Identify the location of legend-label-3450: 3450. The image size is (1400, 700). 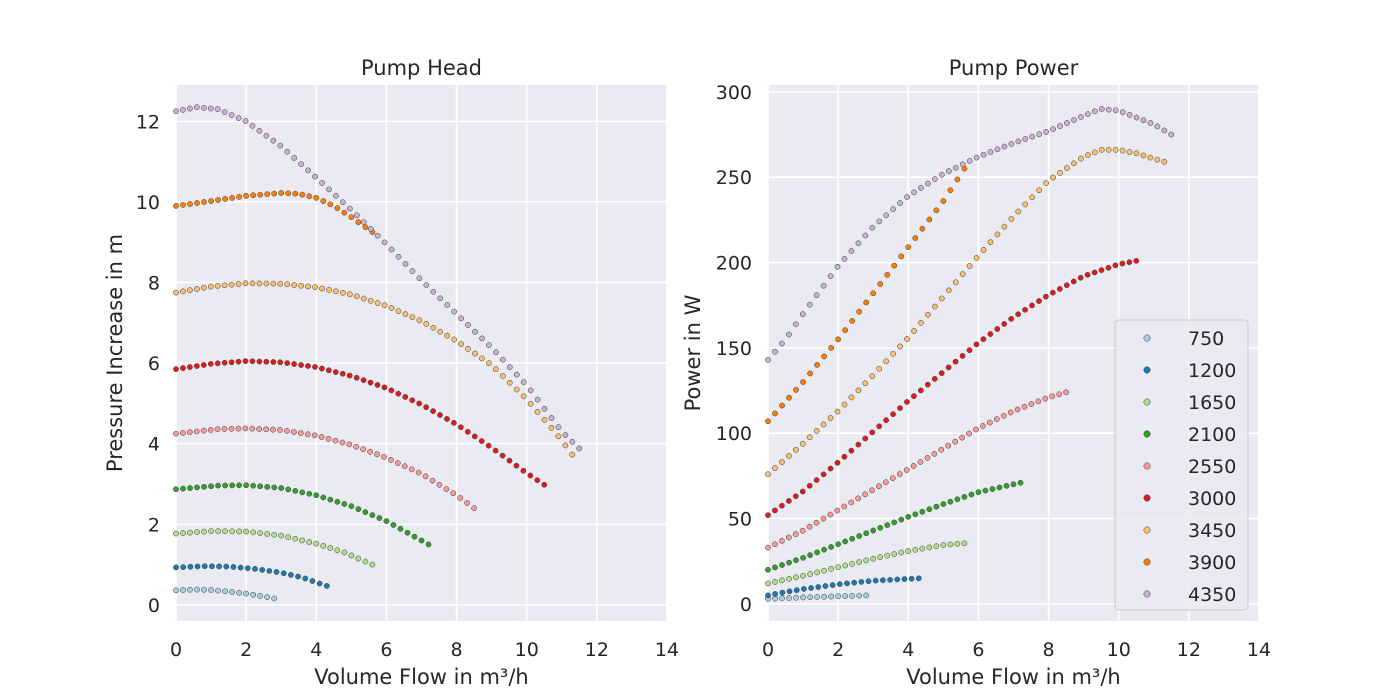
(1212, 531).